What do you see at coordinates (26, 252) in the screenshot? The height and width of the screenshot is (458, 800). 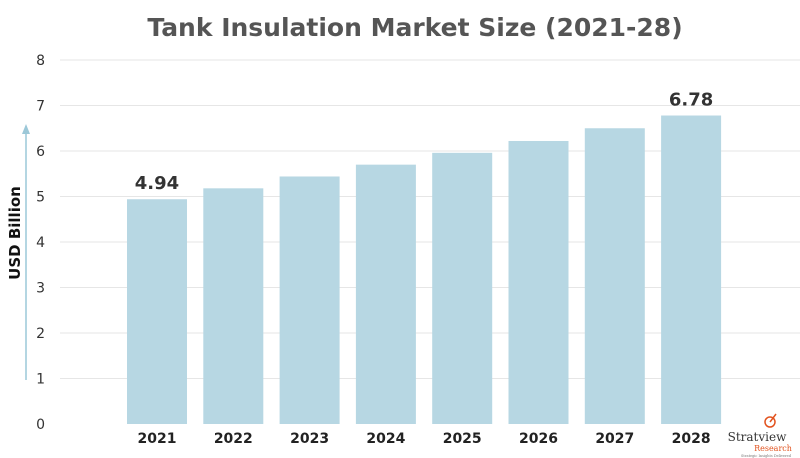 I see `y-axis-arrow` at bounding box center [26, 252].